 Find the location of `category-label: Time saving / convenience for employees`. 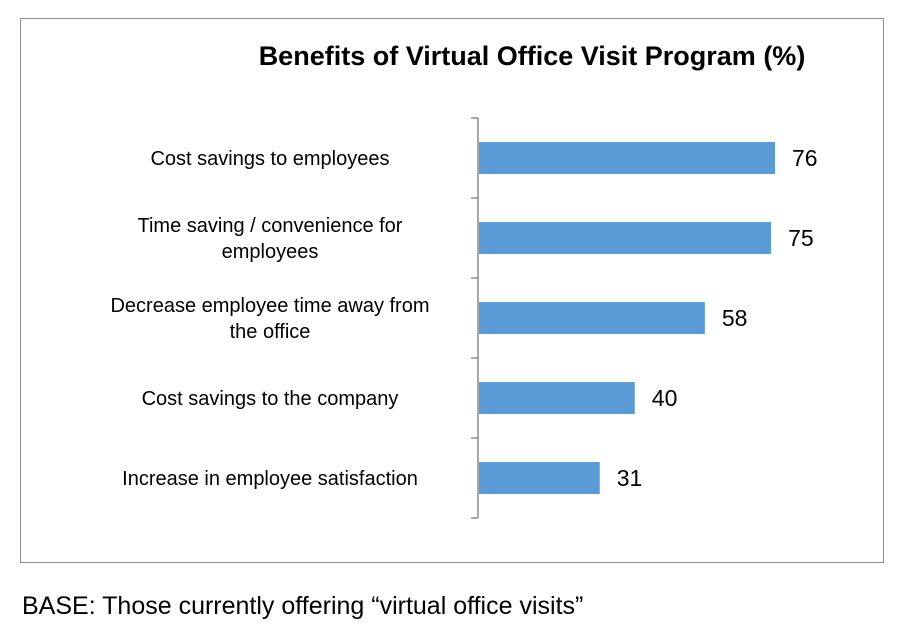

category-label: Time saving / convenience for employees is located at coordinates (270, 239).